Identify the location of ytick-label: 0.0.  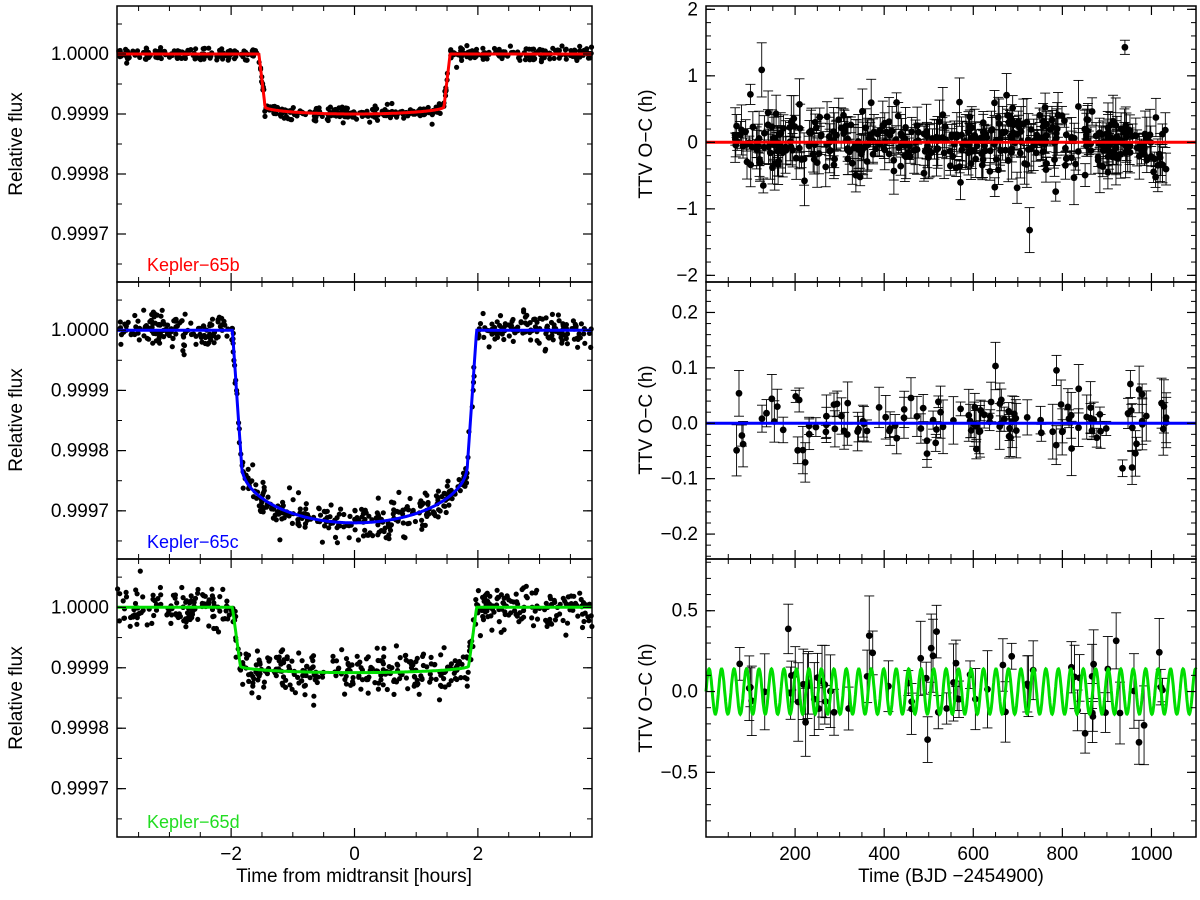
(685, 692).